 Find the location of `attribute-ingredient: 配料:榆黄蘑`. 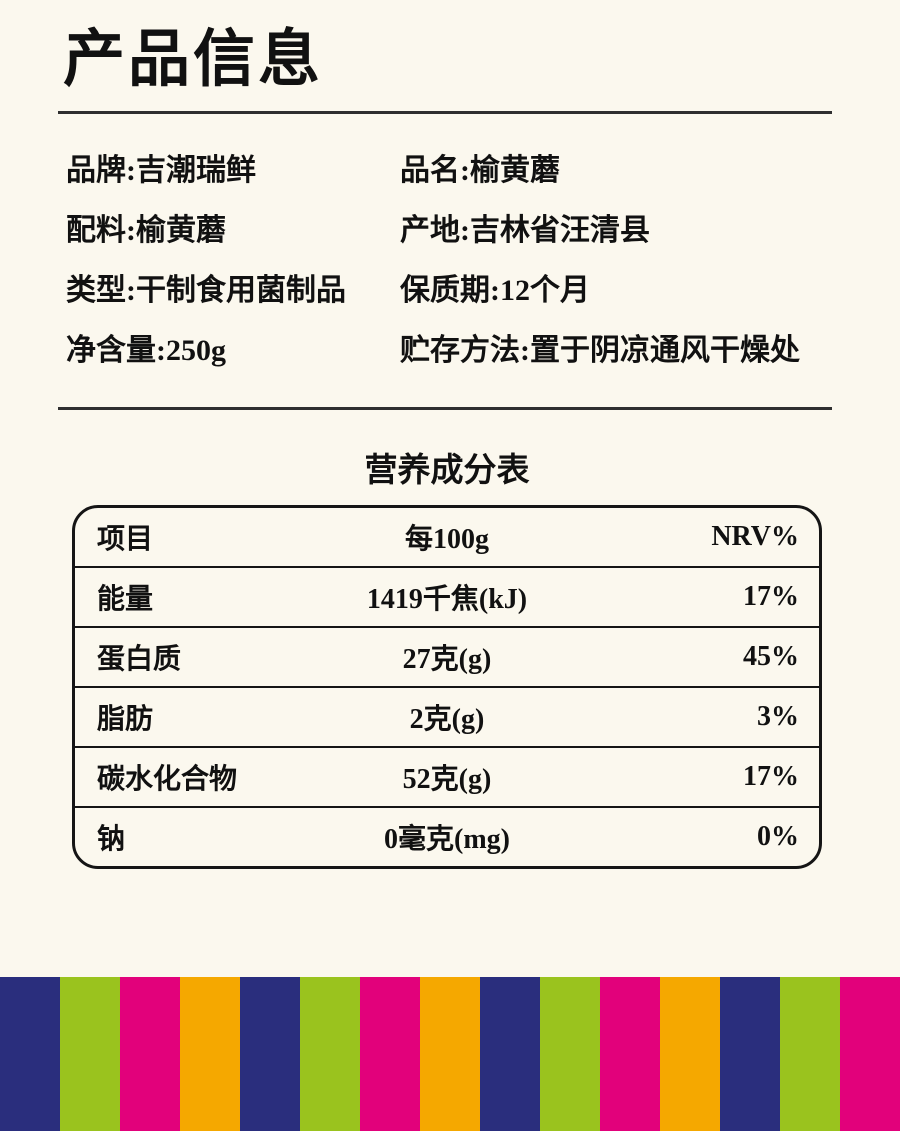

attribute-ingredient: 配料:榆黄蘑 is located at coordinates (146, 230).